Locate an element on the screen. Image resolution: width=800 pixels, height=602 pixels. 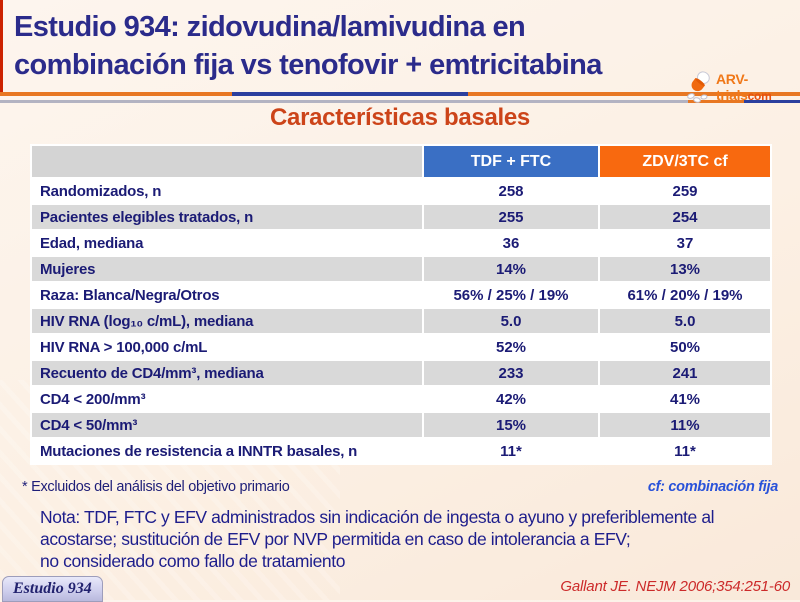
arv-trials-logo: ARV-trialscom is located at coordinates (740, 87).